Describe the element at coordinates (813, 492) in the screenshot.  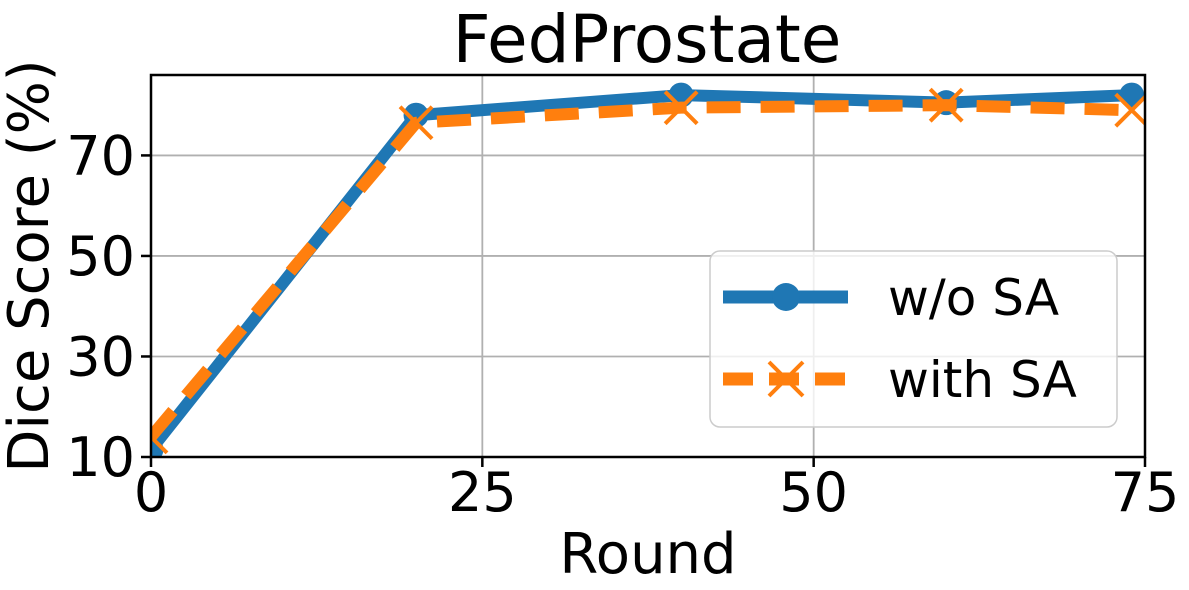
I see `x-tick-label: 50` at that location.